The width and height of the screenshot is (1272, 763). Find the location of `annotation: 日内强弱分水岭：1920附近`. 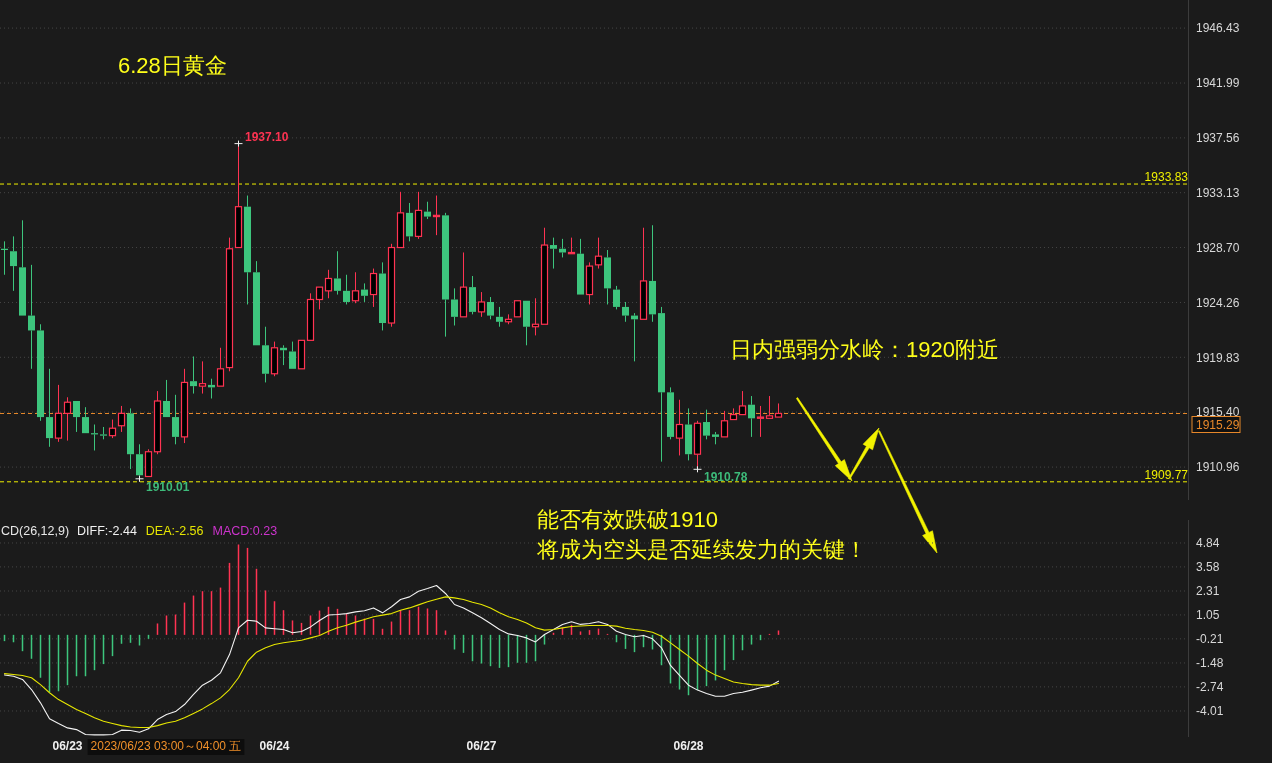

annotation: 日内强弱分水岭：1920附近 is located at coordinates (864, 349).